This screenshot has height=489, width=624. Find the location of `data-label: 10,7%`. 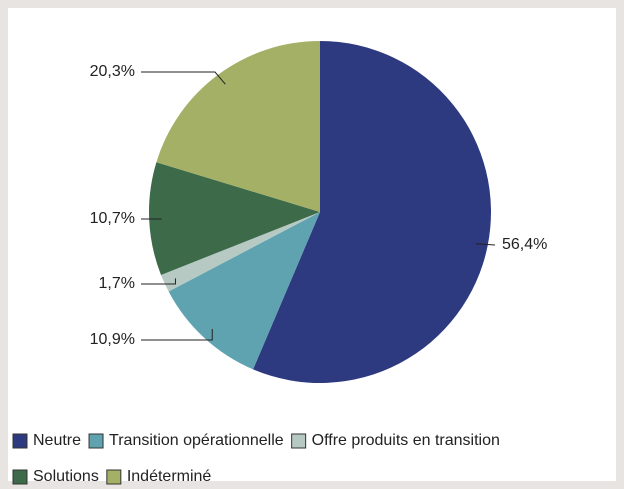

data-label: 10,7% is located at coordinates (112, 218).